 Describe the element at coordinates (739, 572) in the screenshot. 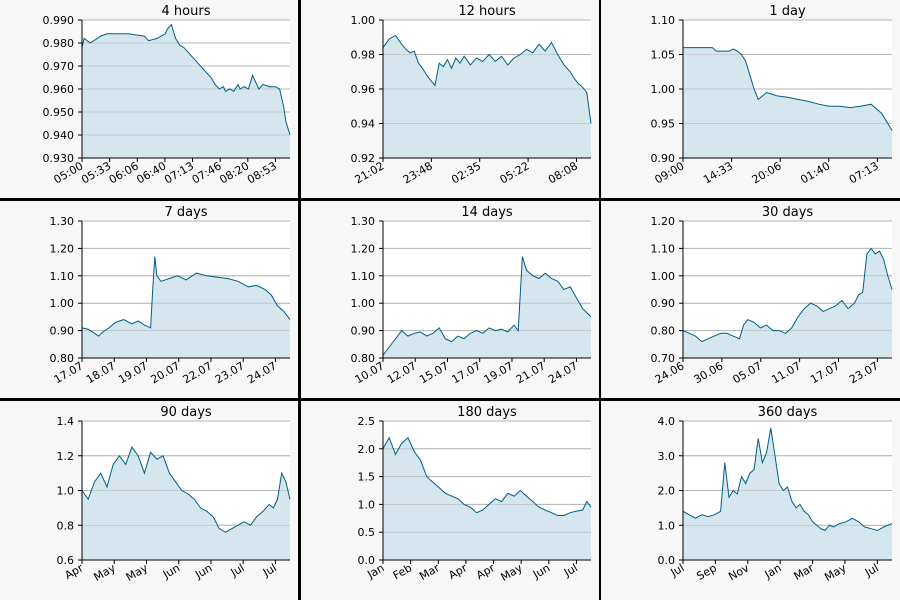

I see `x-tick-label: Nov` at that location.